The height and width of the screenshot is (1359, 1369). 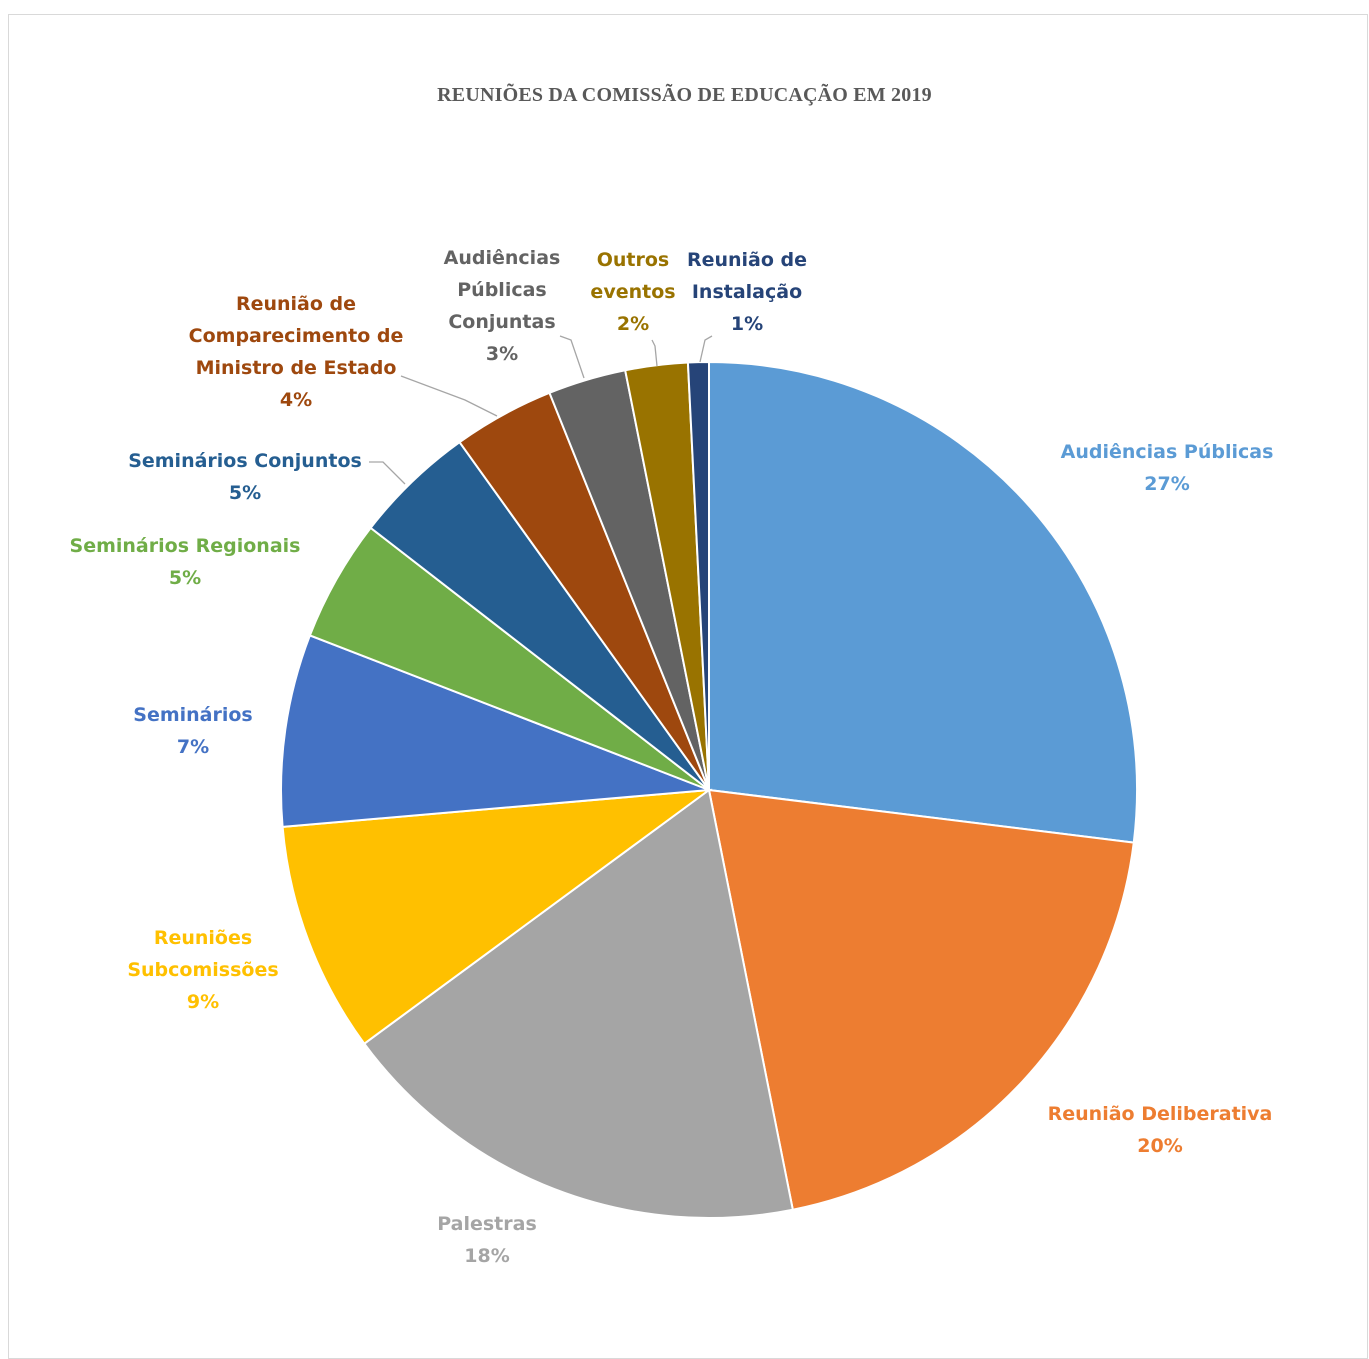 I want to click on slice-label-line: eventos, so click(x=633, y=292).